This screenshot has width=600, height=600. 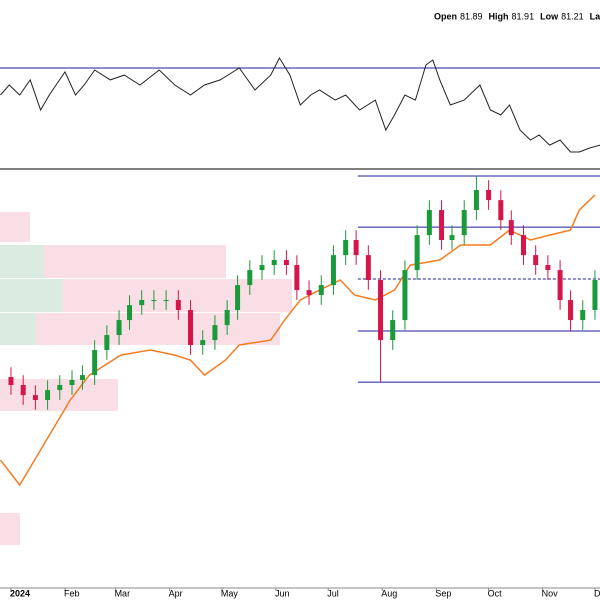 I want to click on x-tick-label: Jul, so click(x=333, y=593).